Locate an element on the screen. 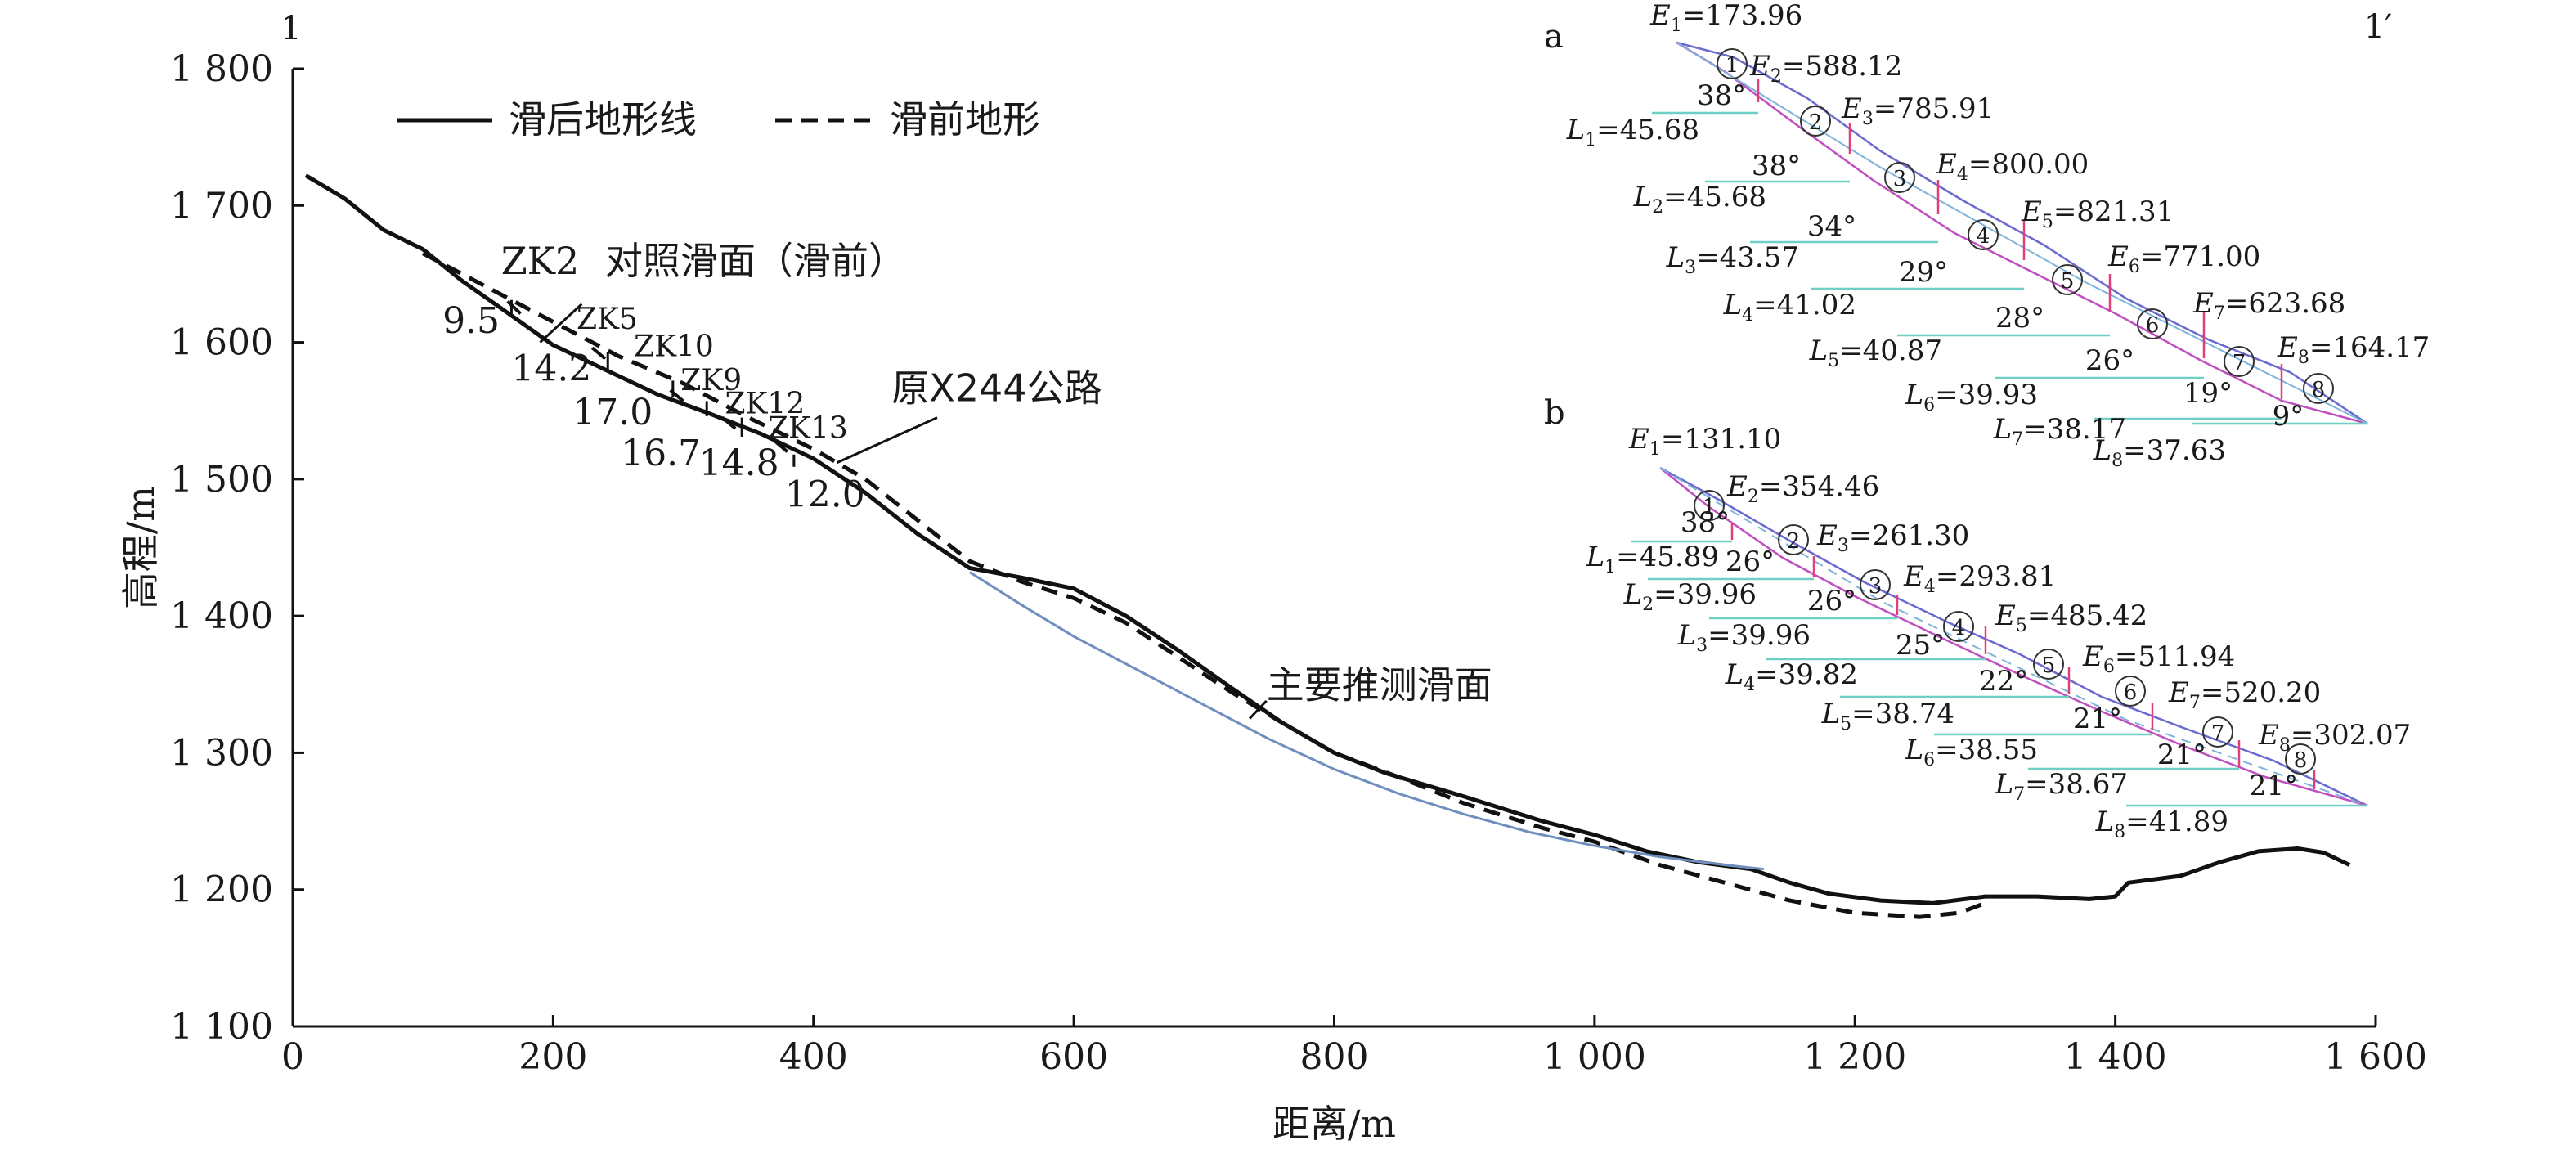  annotation-label: 17.0 is located at coordinates (612, 412).